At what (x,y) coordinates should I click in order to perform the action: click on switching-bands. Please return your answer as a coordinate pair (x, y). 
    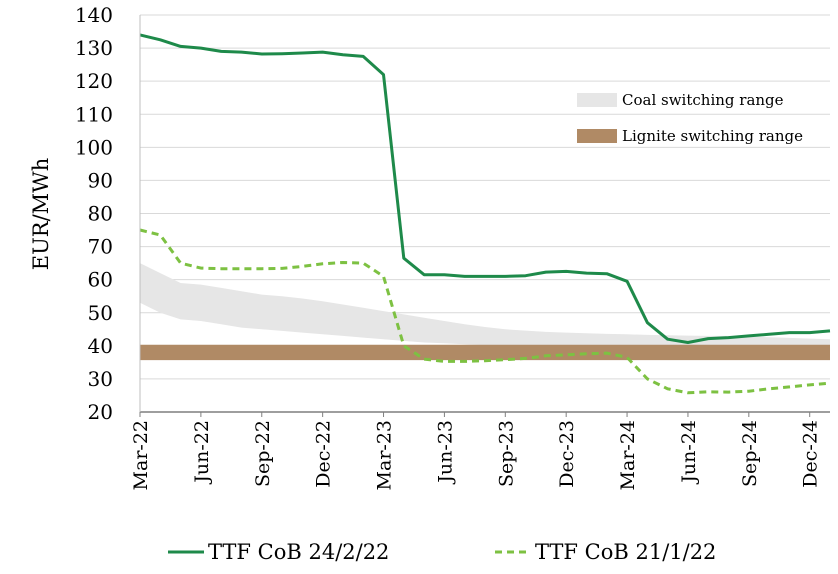
    Looking at the image, I should click on (485, 312).